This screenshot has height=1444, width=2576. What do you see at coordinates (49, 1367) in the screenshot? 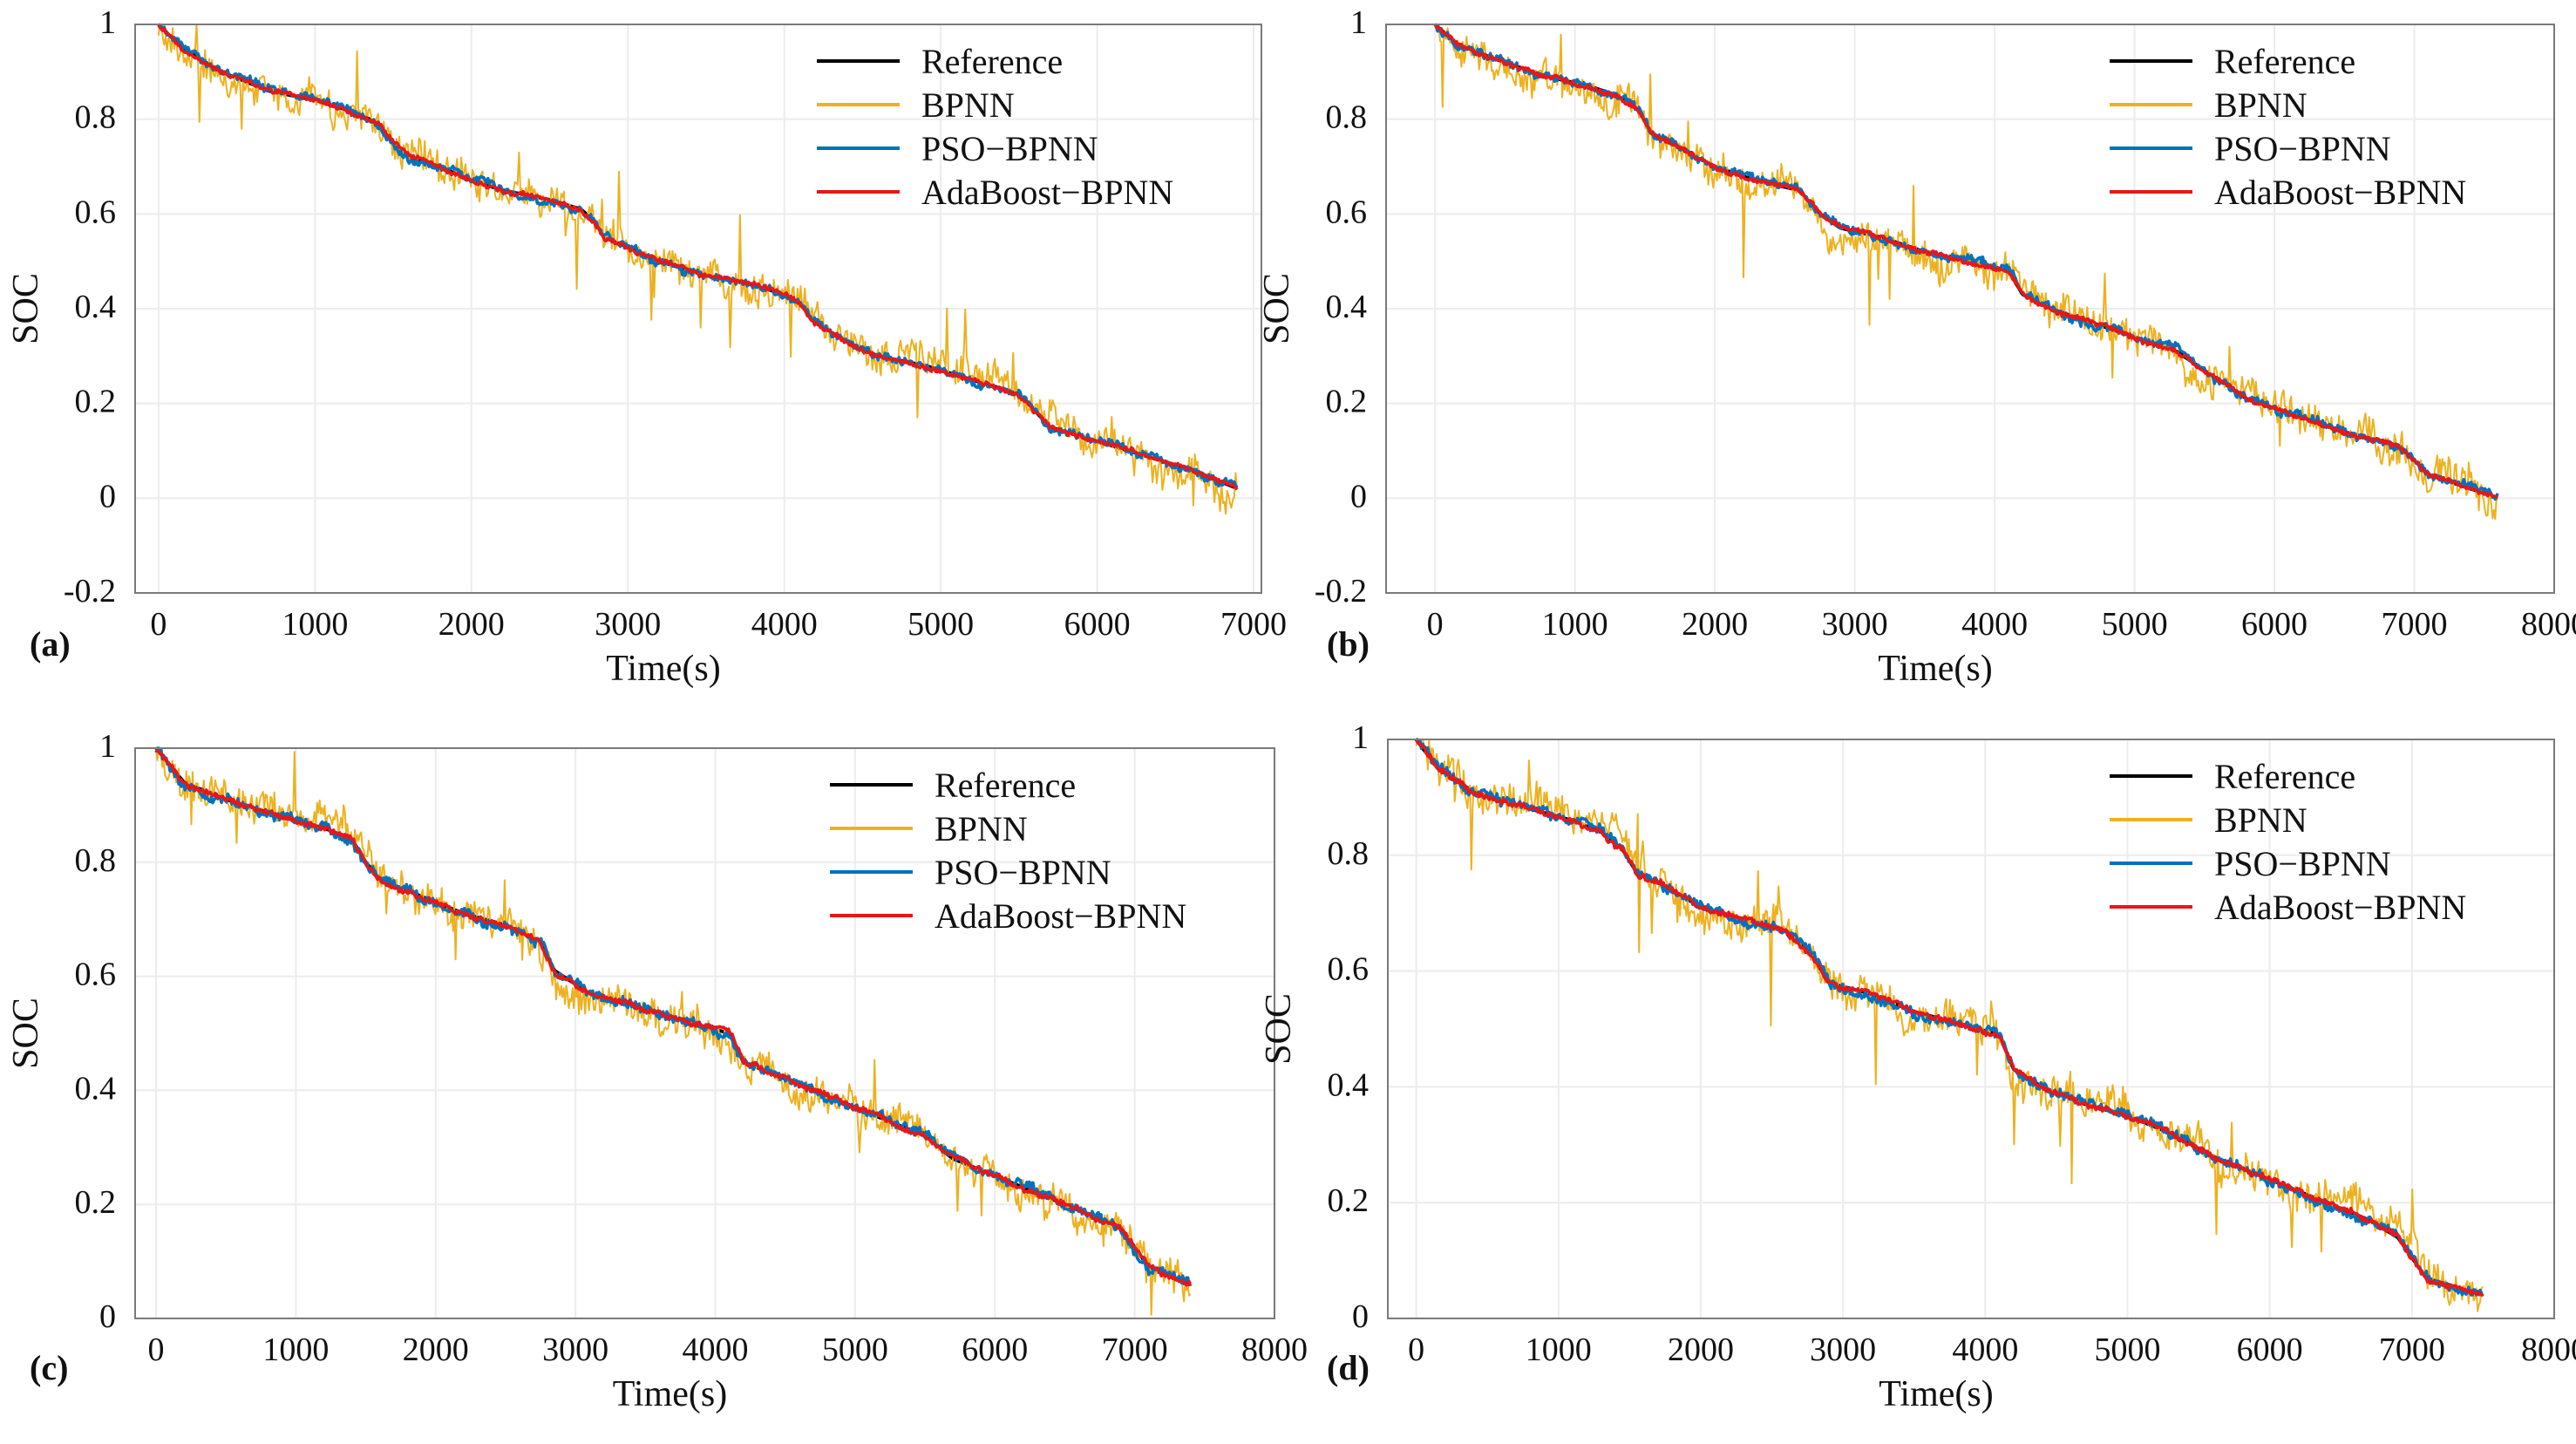
I see `panel-label: (c)` at bounding box center [49, 1367].